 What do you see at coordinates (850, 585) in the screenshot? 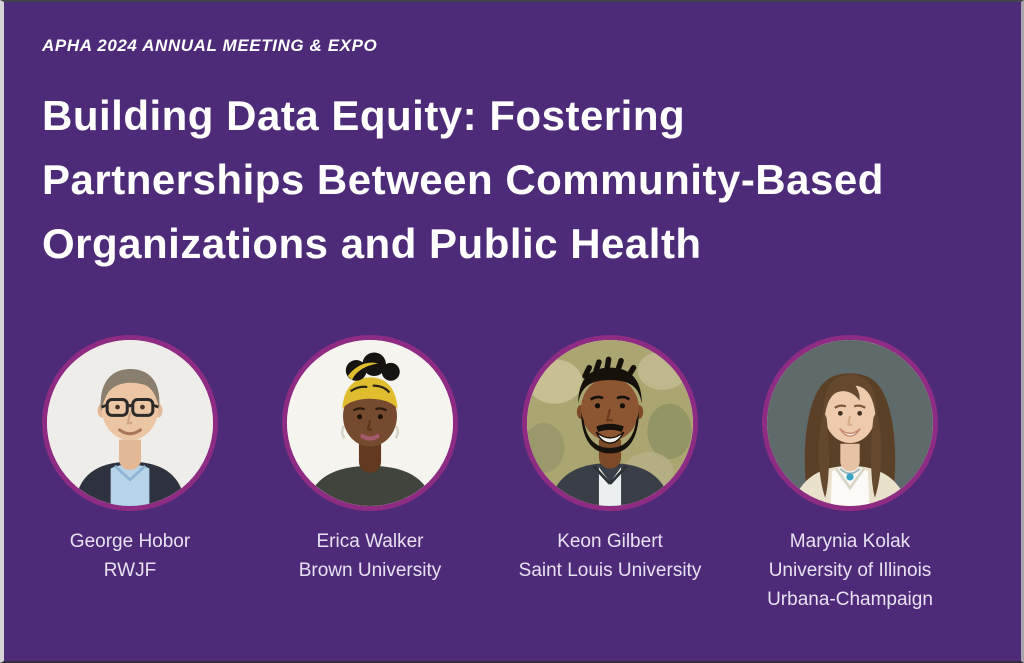
I see `speaker-affiliation: University of Illinois Urbana-Champaign` at bounding box center [850, 585].